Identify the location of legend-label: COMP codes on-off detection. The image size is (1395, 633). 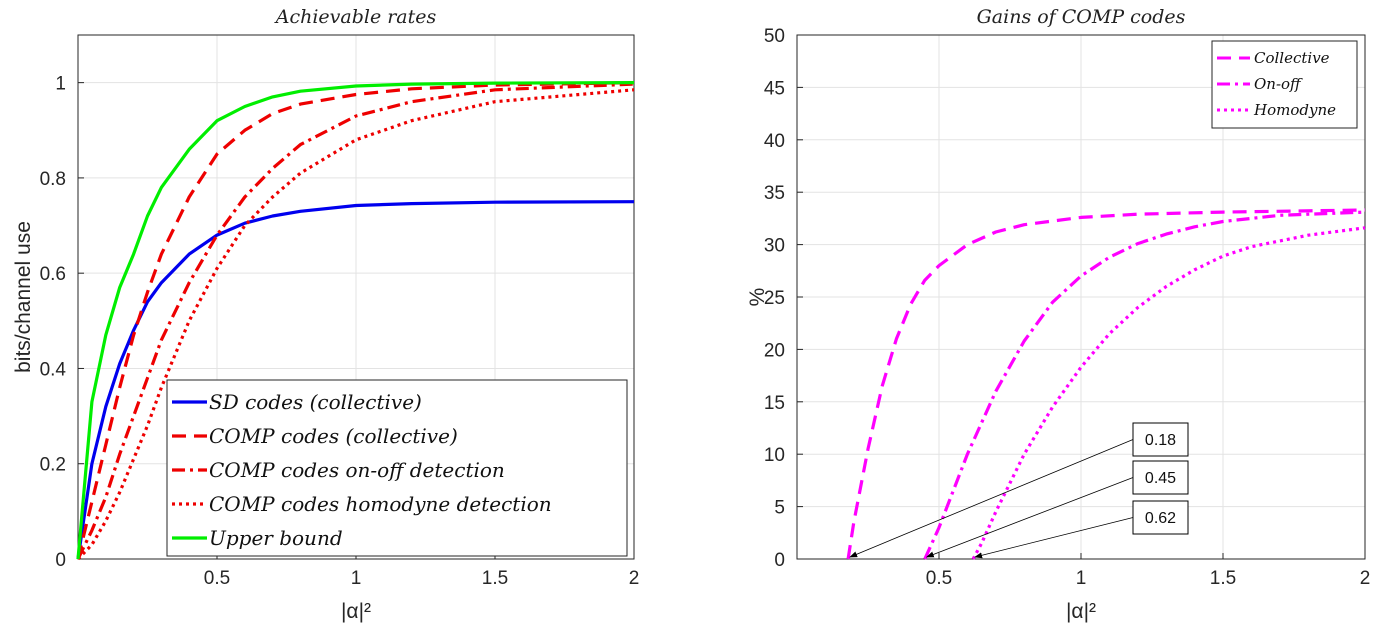
(357, 470).